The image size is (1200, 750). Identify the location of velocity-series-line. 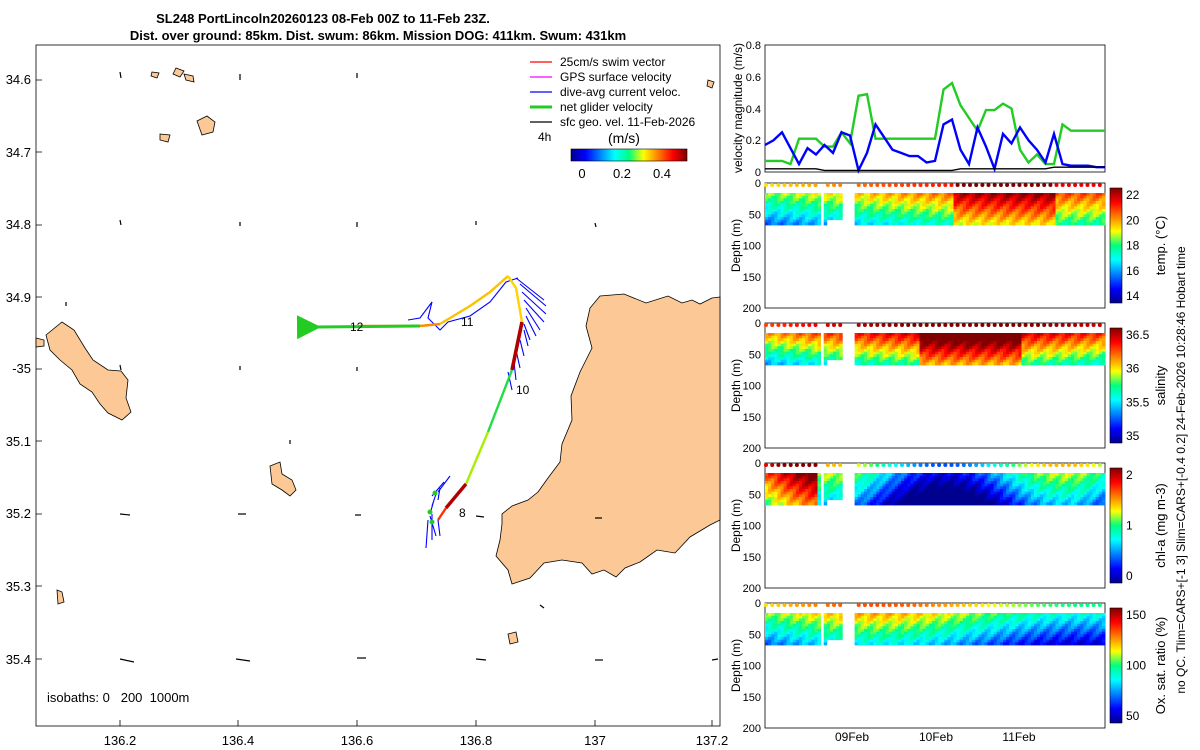
(935, 123).